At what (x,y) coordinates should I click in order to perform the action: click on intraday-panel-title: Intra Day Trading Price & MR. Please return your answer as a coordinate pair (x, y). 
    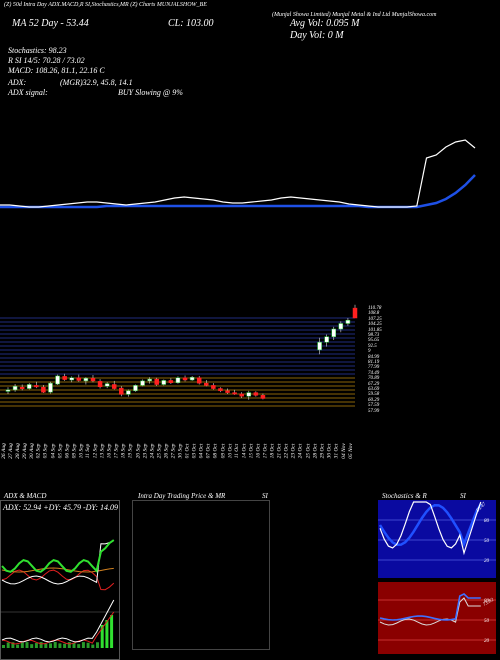
    Looking at the image, I should click on (182, 496).